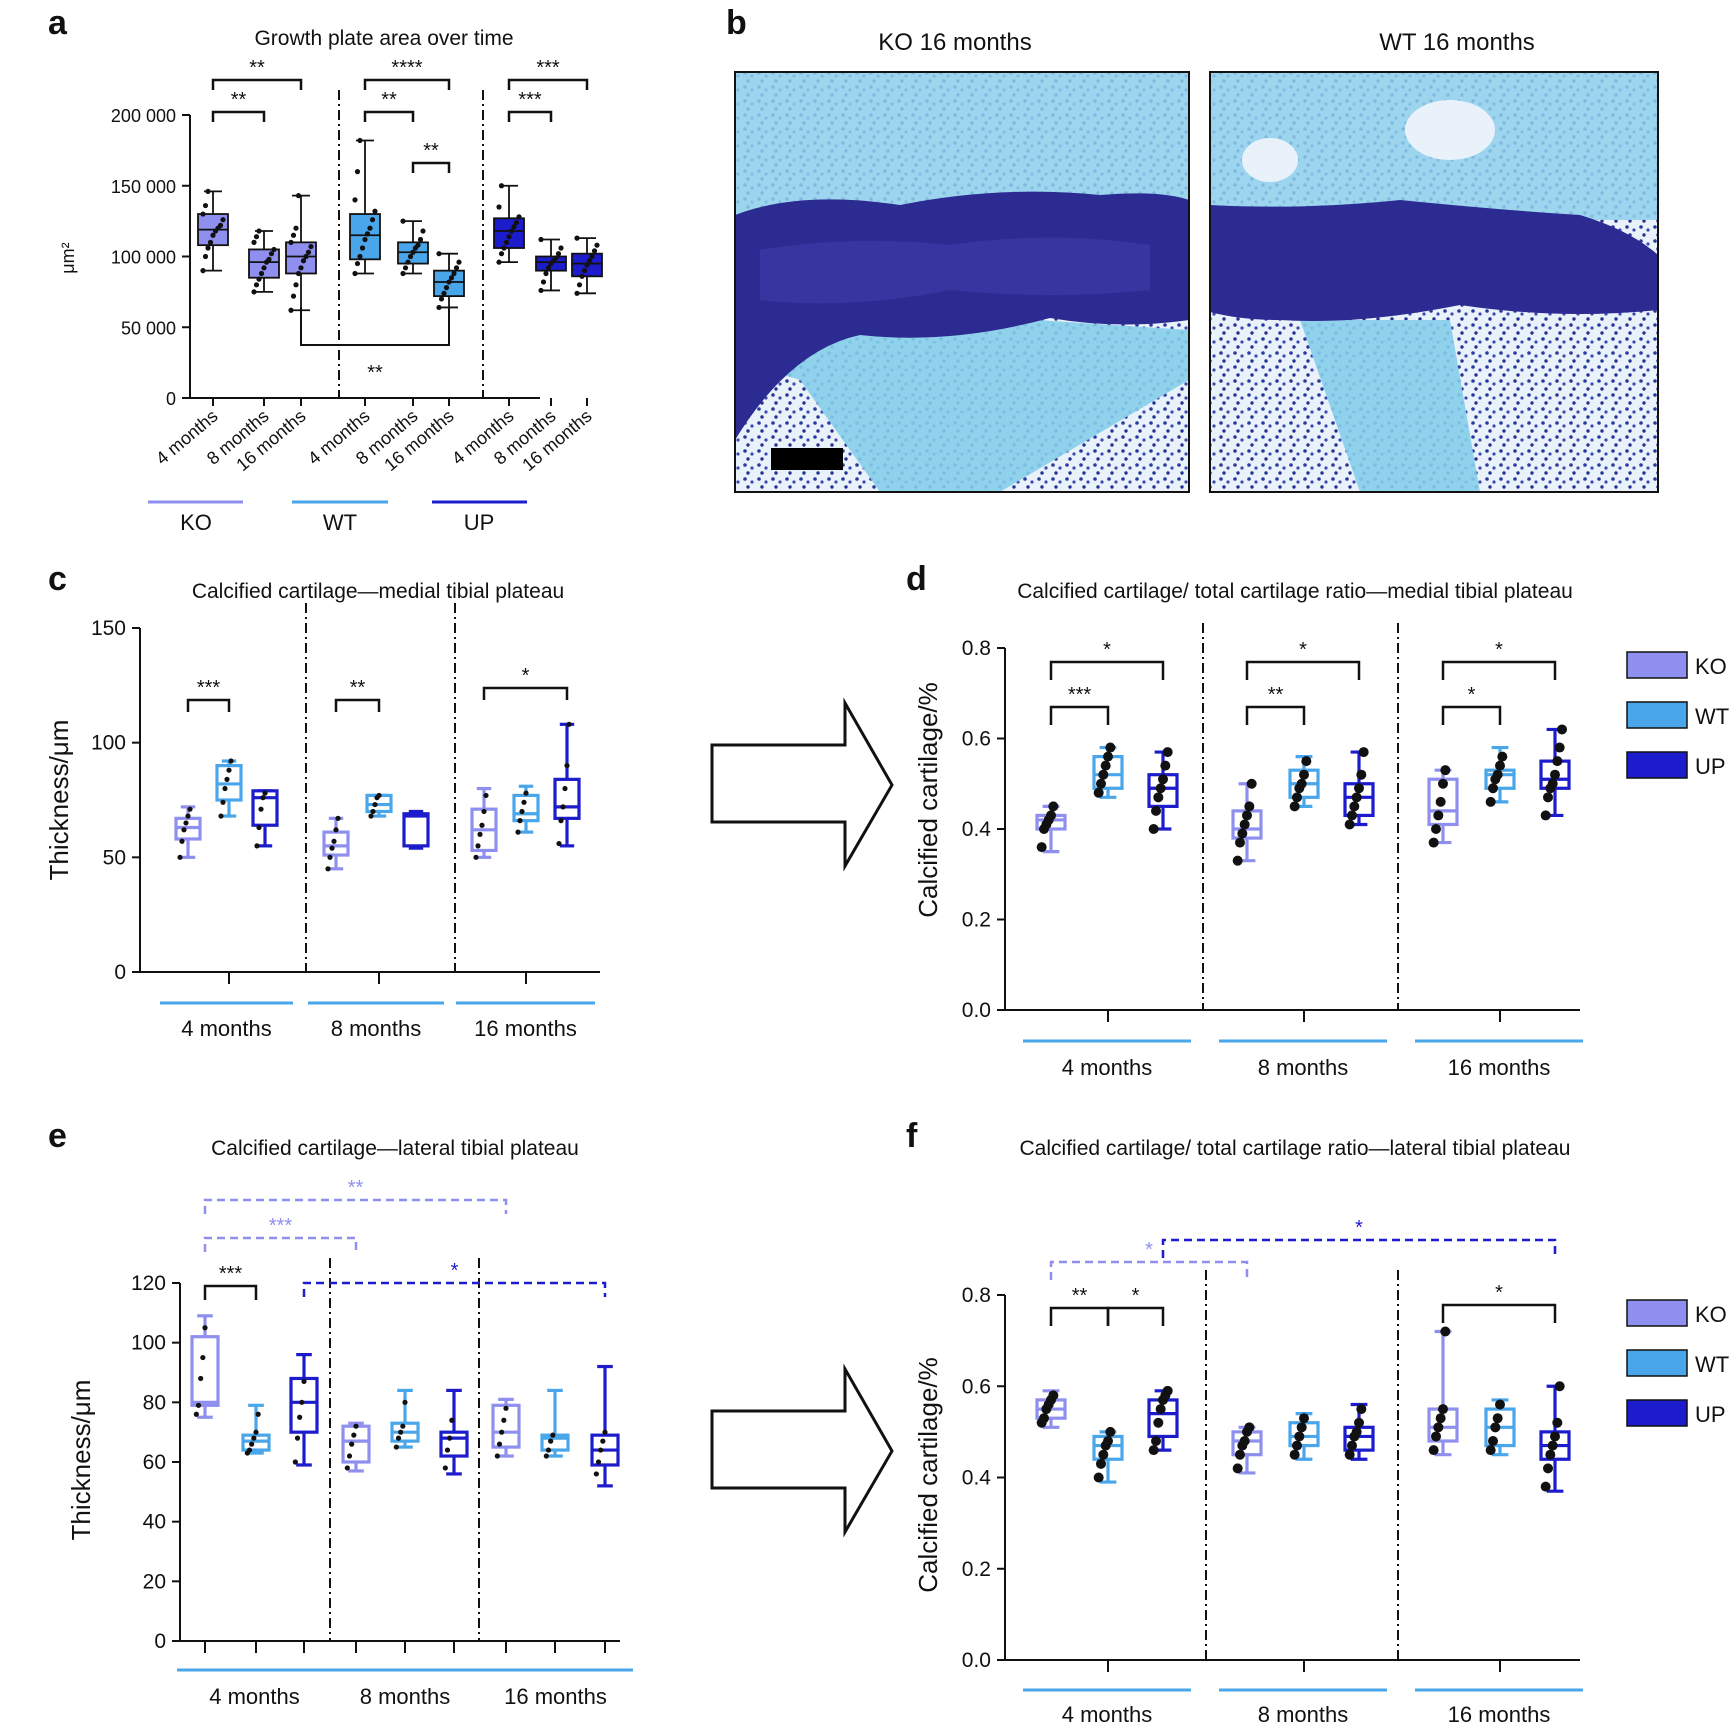  What do you see at coordinates (357, 694) in the screenshot?
I see `significance-bracket-c-1: **` at bounding box center [357, 694].